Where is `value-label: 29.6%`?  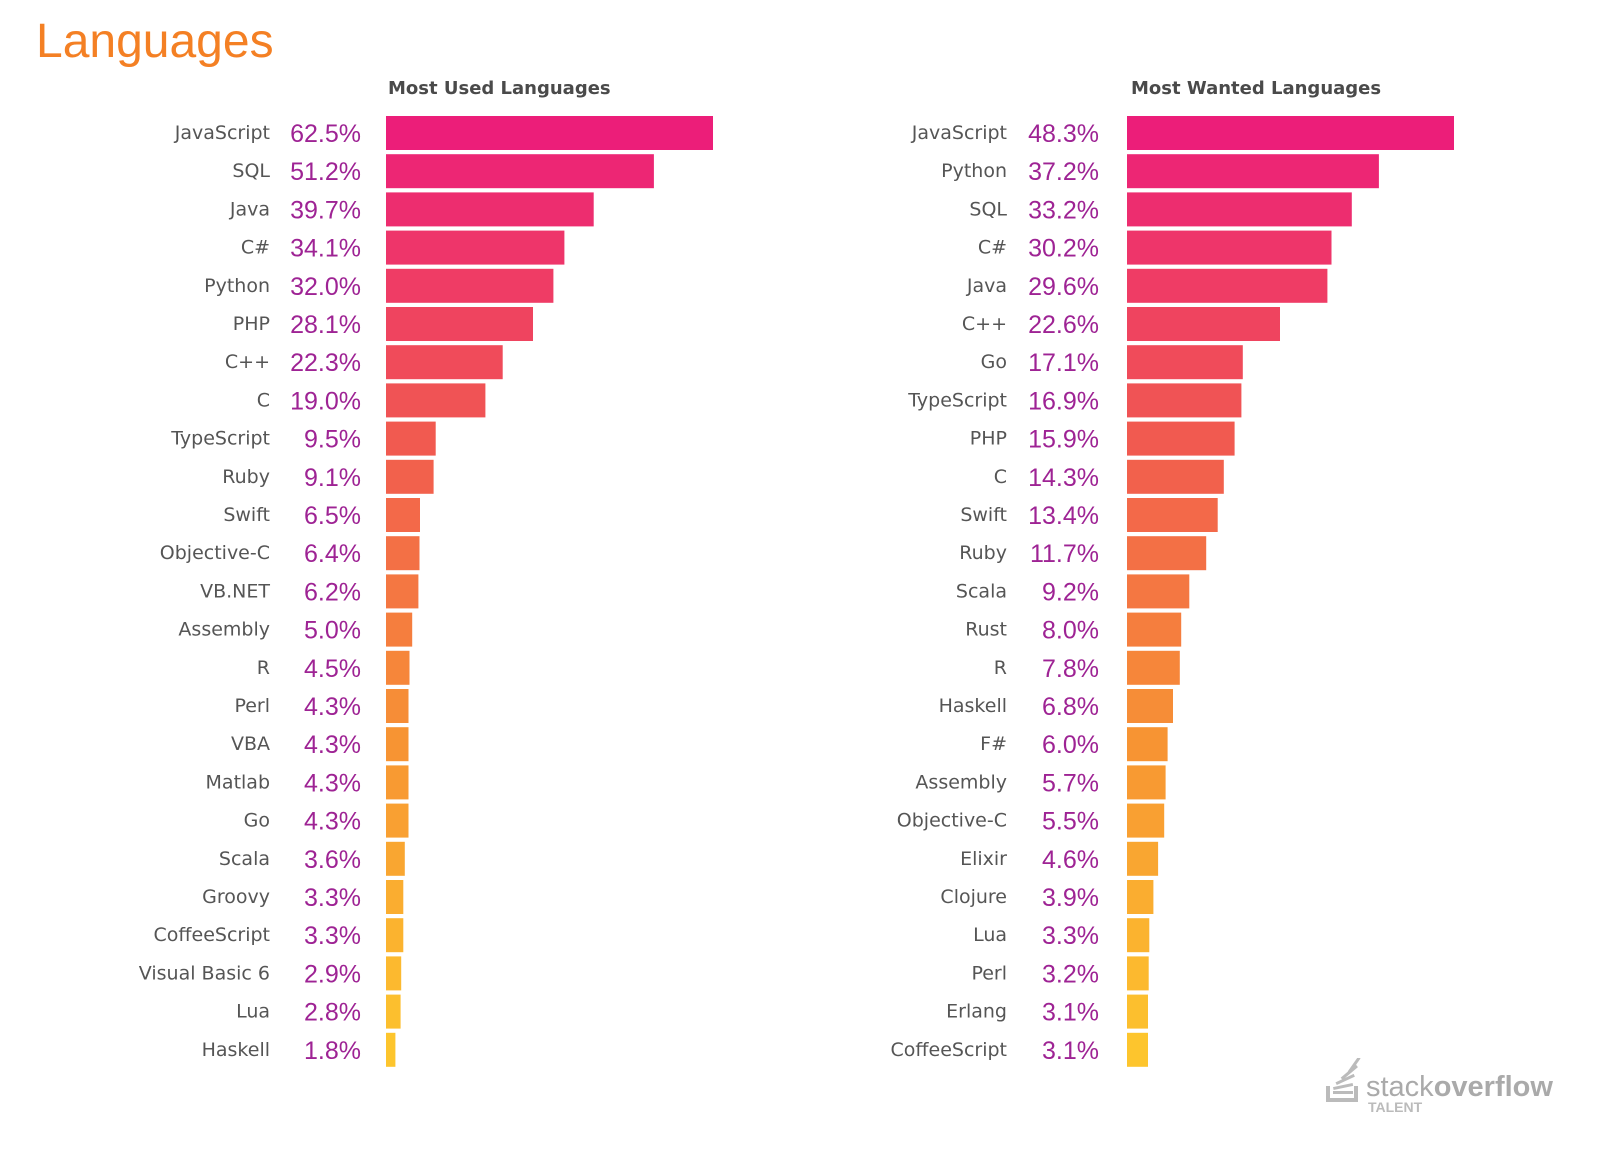 value-label: 29.6% is located at coordinates (1063, 287).